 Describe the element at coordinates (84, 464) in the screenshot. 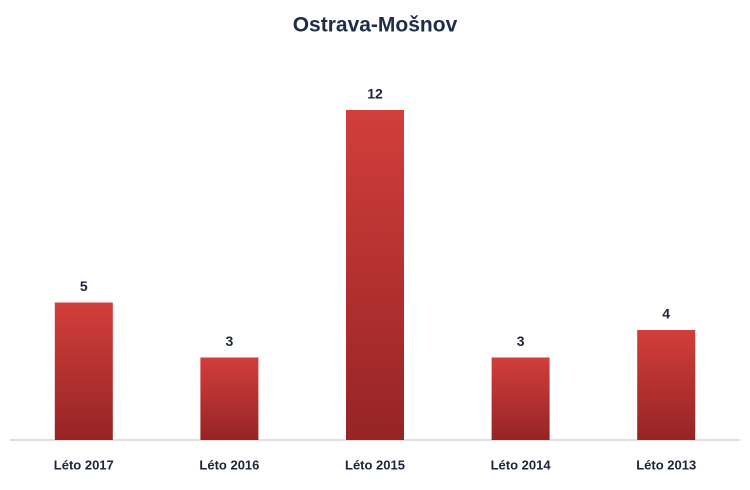

I see `x-tick-label: Léto 2017` at that location.